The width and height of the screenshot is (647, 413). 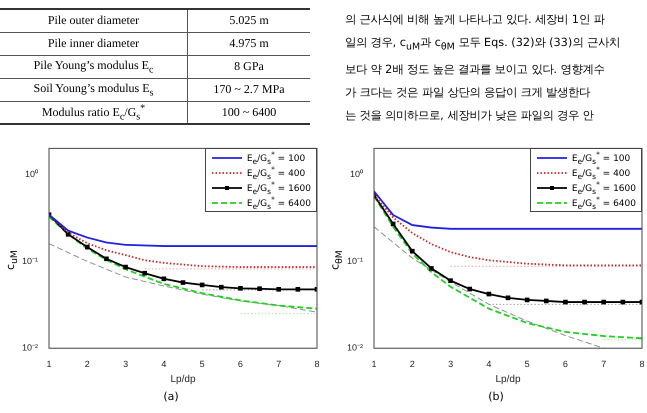 What do you see at coordinates (496, 396) in the screenshot?
I see `text: (b)` at bounding box center [496, 396].